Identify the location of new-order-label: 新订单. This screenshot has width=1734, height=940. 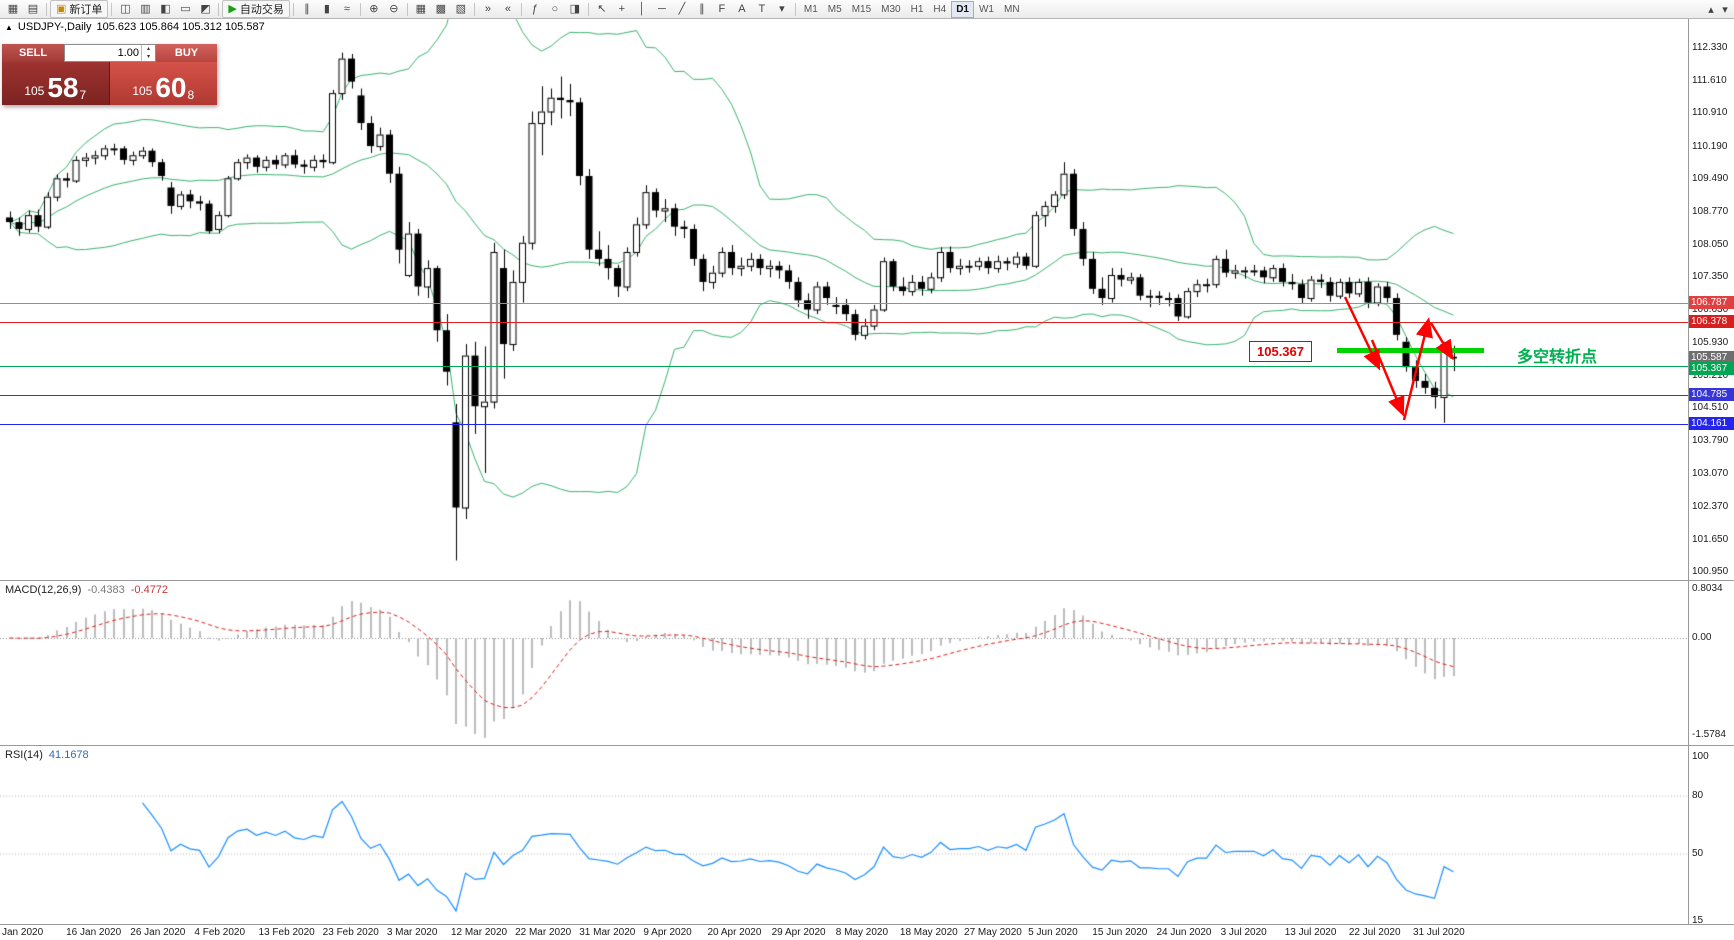
(86, 10).